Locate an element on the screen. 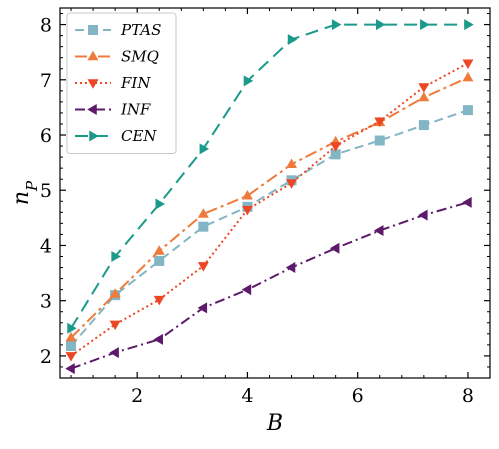 The width and height of the screenshot is (499, 449). legend-label-cen: CEN is located at coordinates (139, 136).